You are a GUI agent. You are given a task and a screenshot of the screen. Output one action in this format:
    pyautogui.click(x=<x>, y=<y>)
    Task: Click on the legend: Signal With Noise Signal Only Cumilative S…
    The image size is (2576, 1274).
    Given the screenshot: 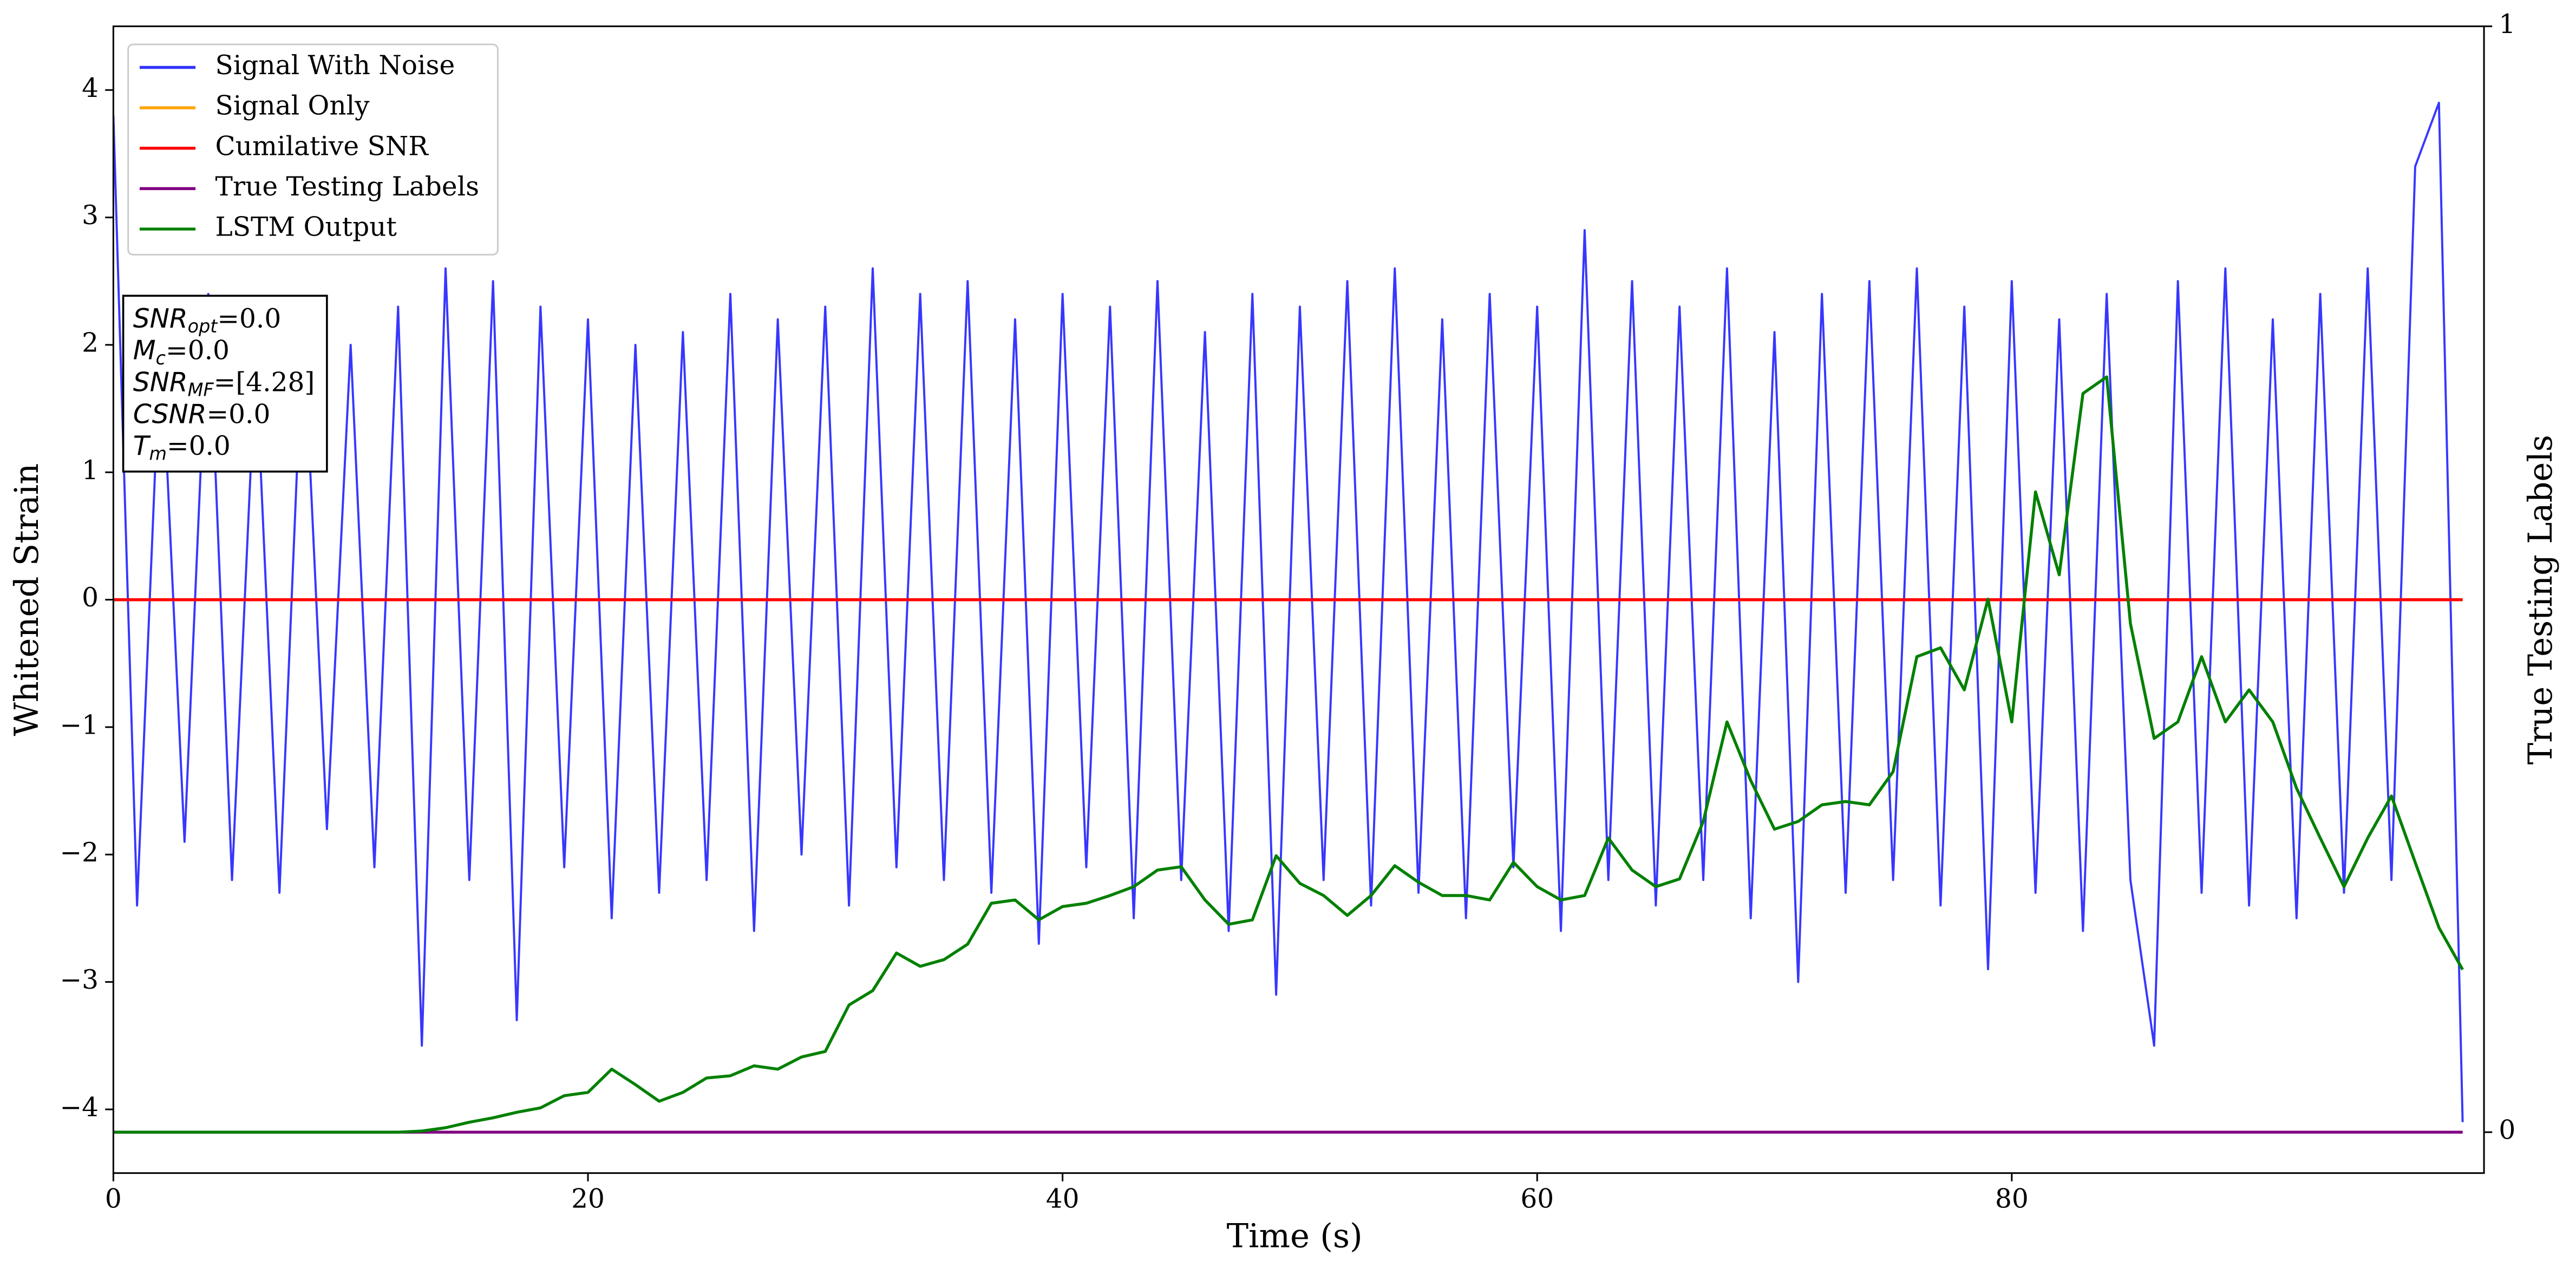 What is the action you would take?
    pyautogui.click(x=313, y=149)
    